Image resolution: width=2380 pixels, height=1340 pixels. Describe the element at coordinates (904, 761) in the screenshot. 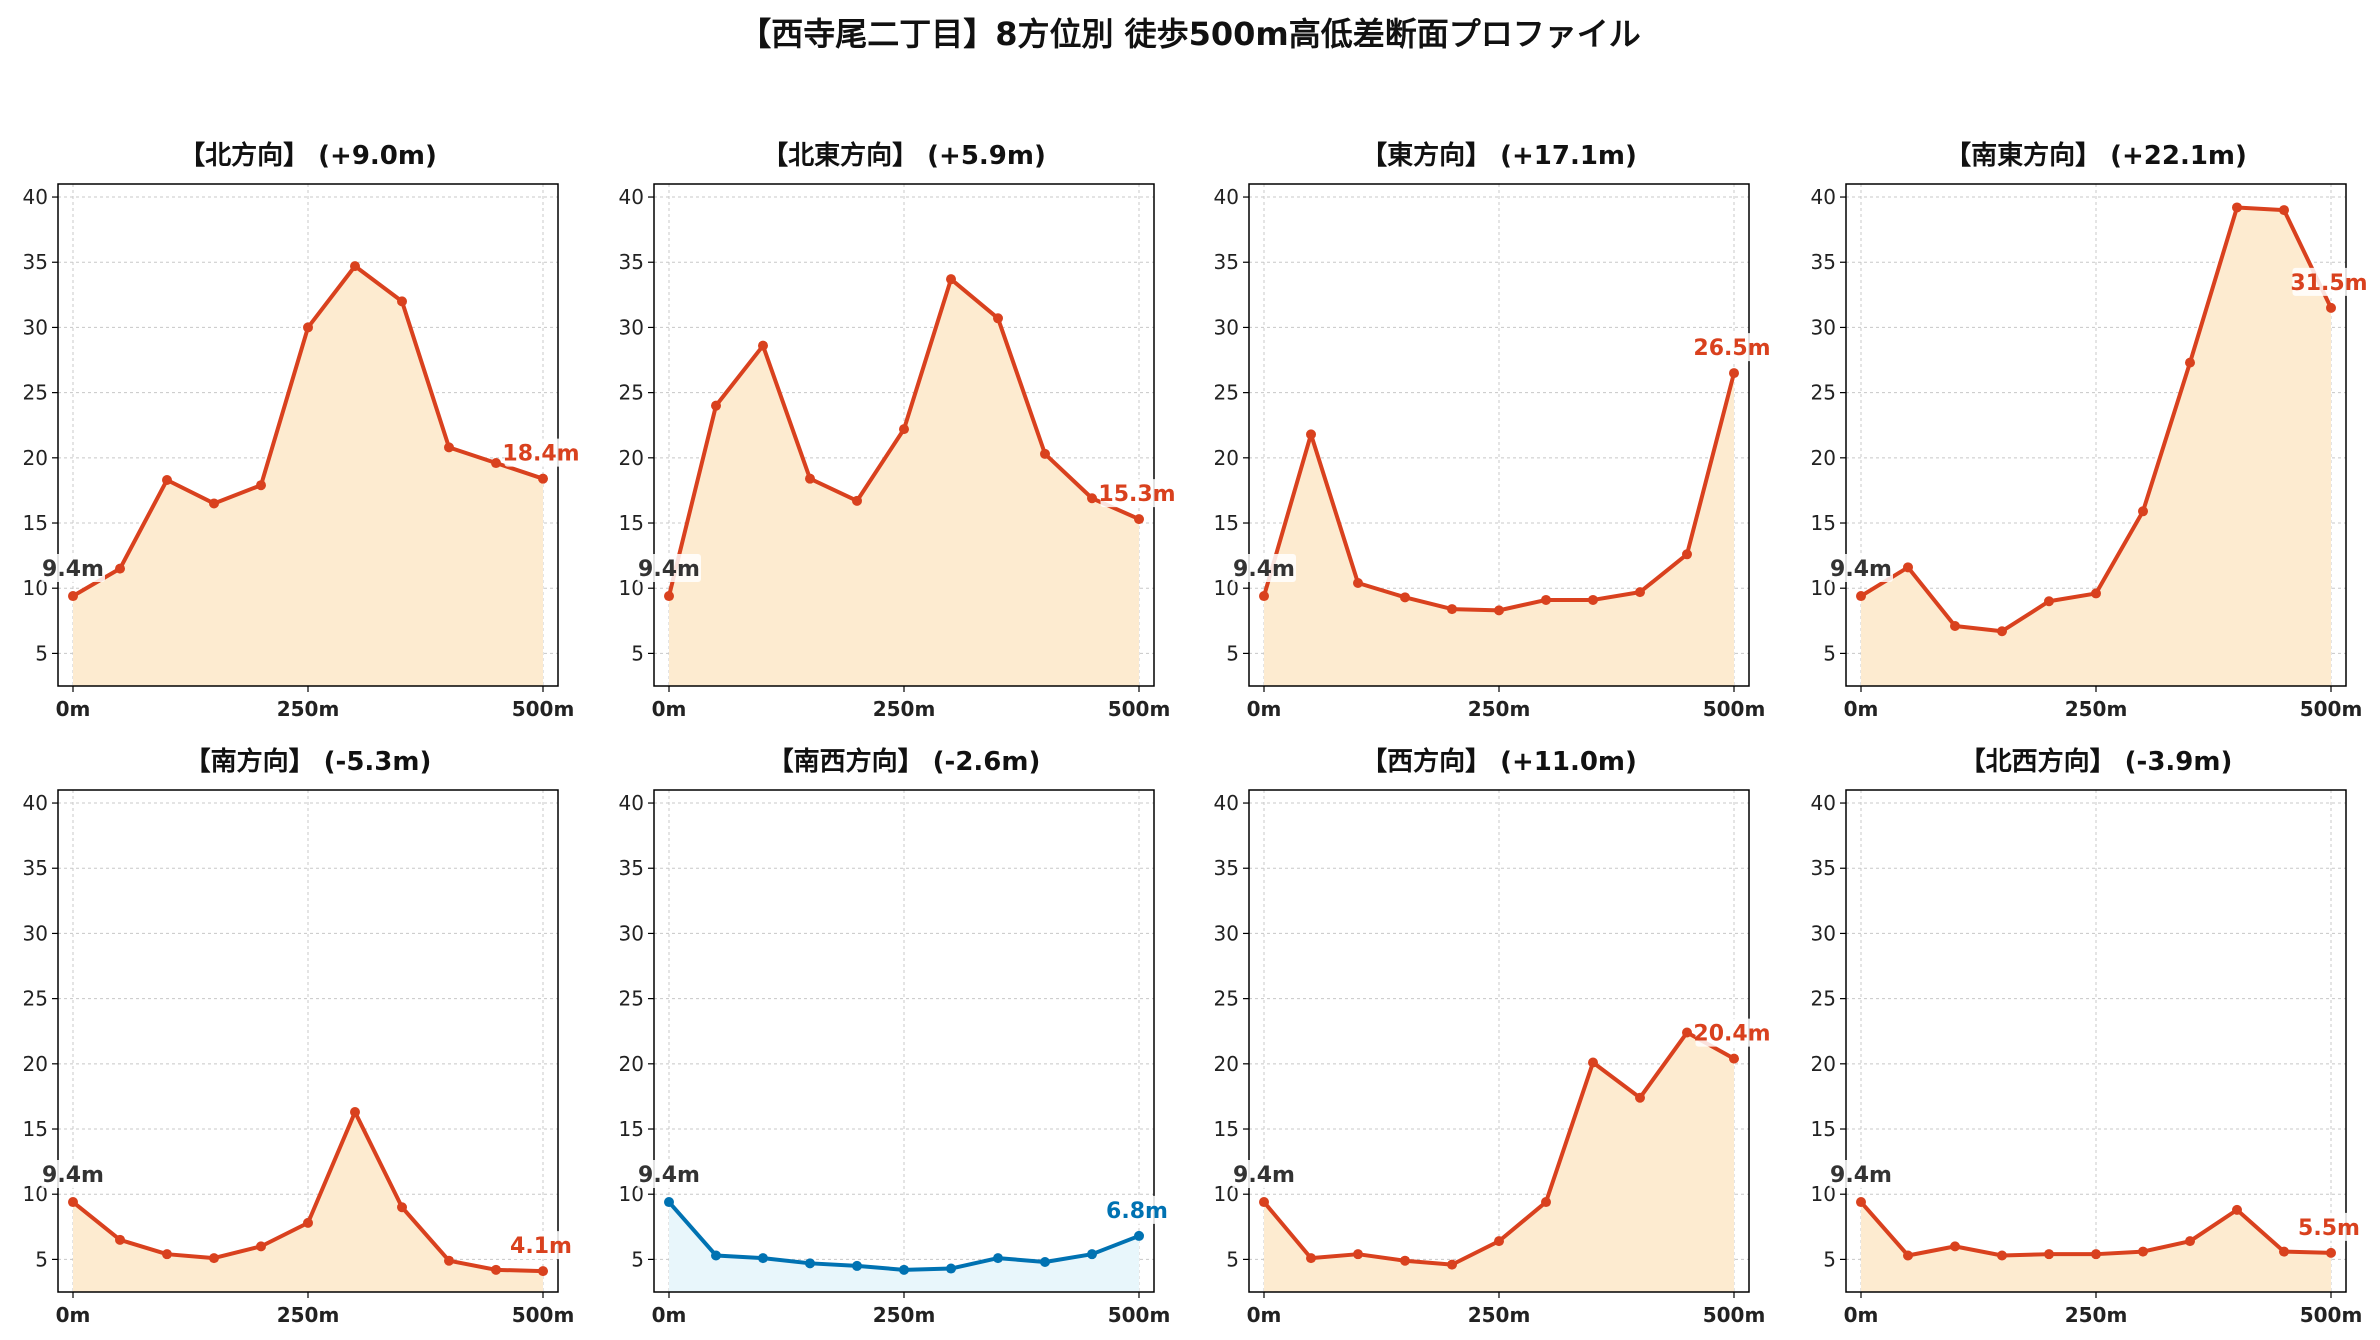

I see `panel-title: 【南西方向】 (-2.6m)` at that location.